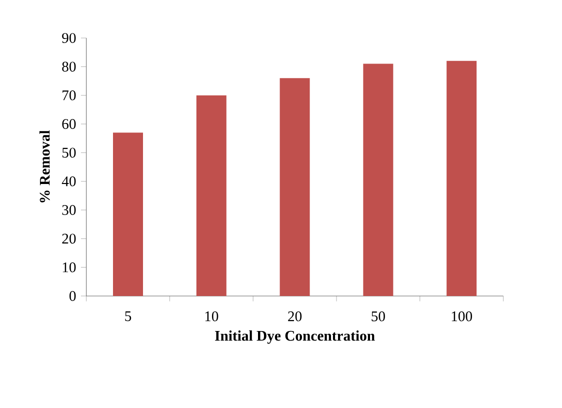 The height and width of the screenshot is (408, 562). I want to click on y-tick-label: 30, so click(69, 210).